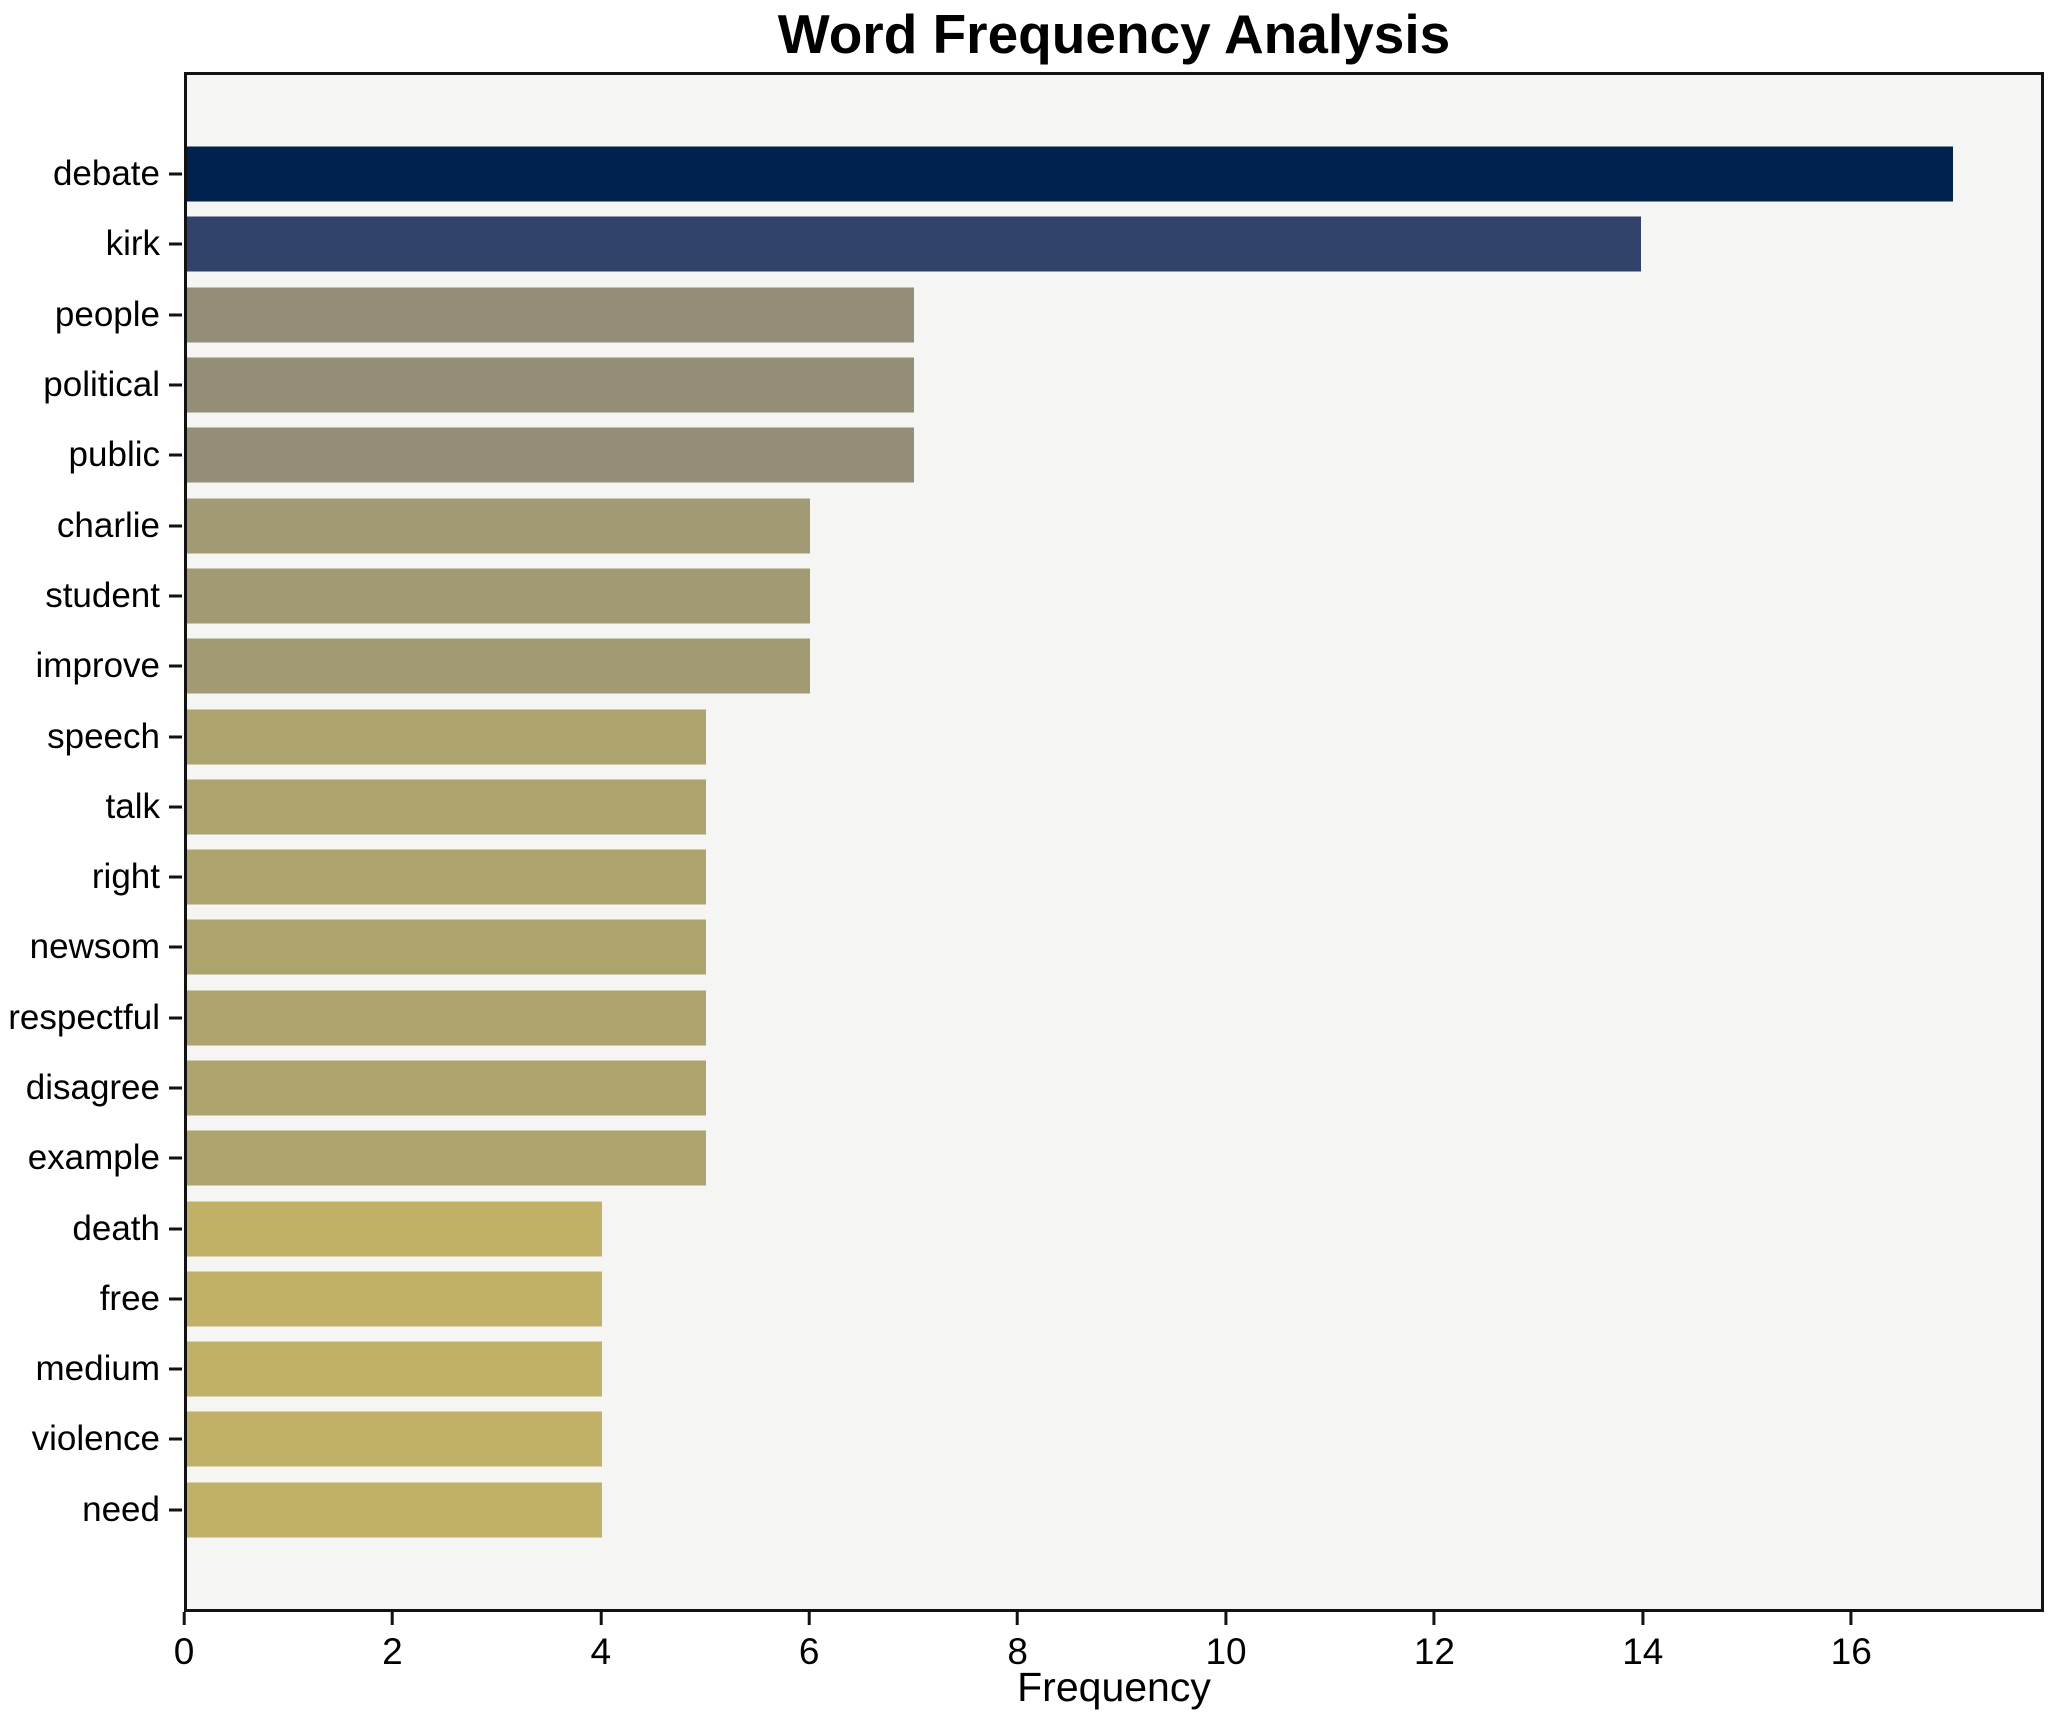  What do you see at coordinates (106, 174) in the screenshot?
I see `y-tick-label: debate` at bounding box center [106, 174].